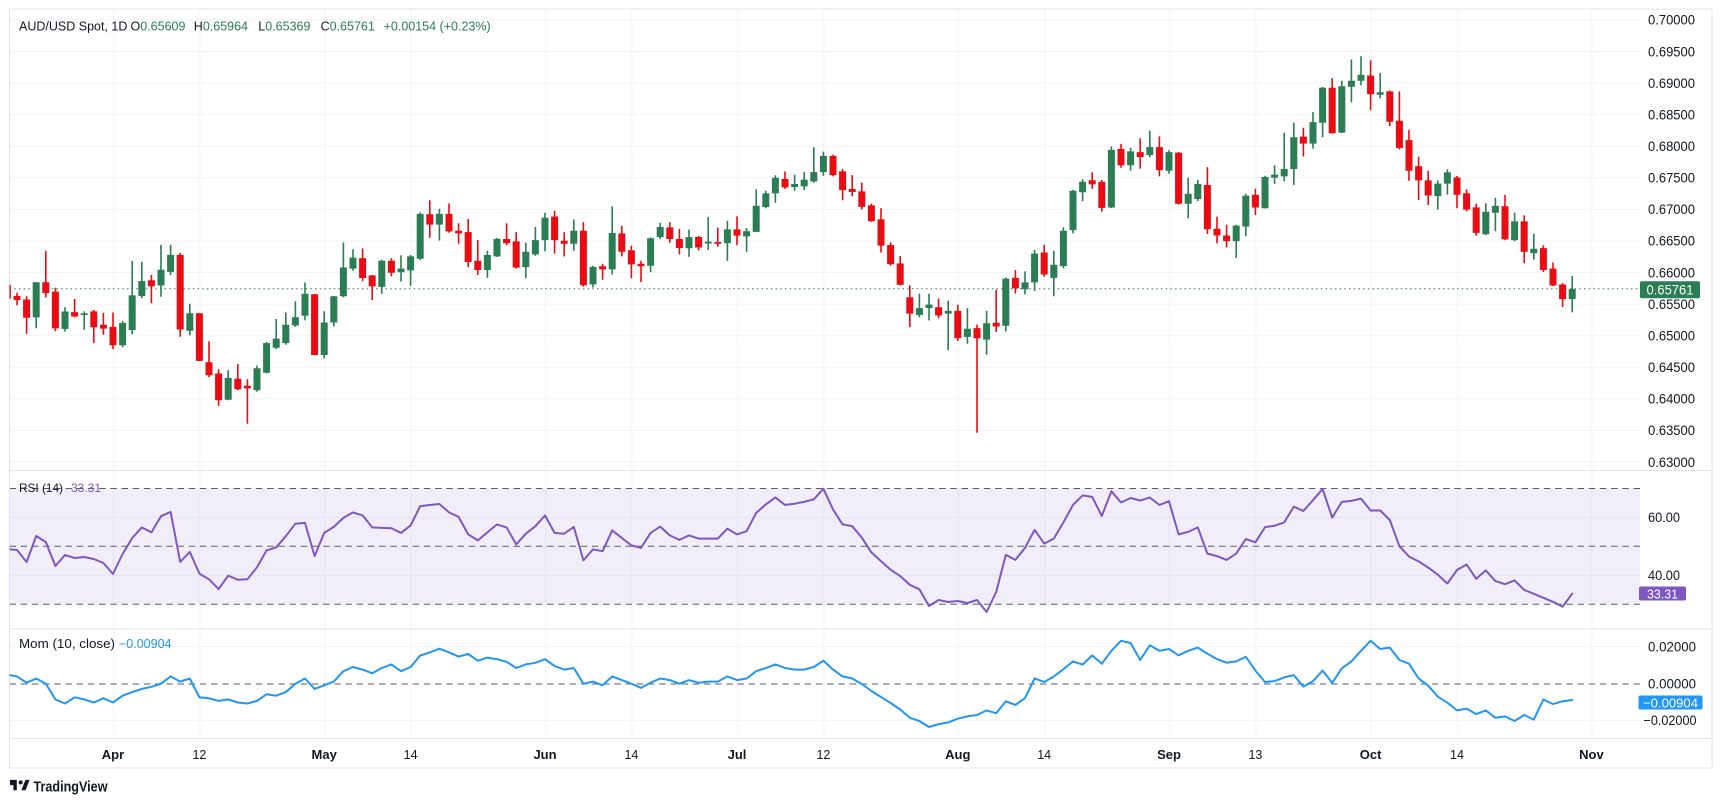 The width and height of the screenshot is (1723, 803). I want to click on svg-text: Jul, so click(737, 754).